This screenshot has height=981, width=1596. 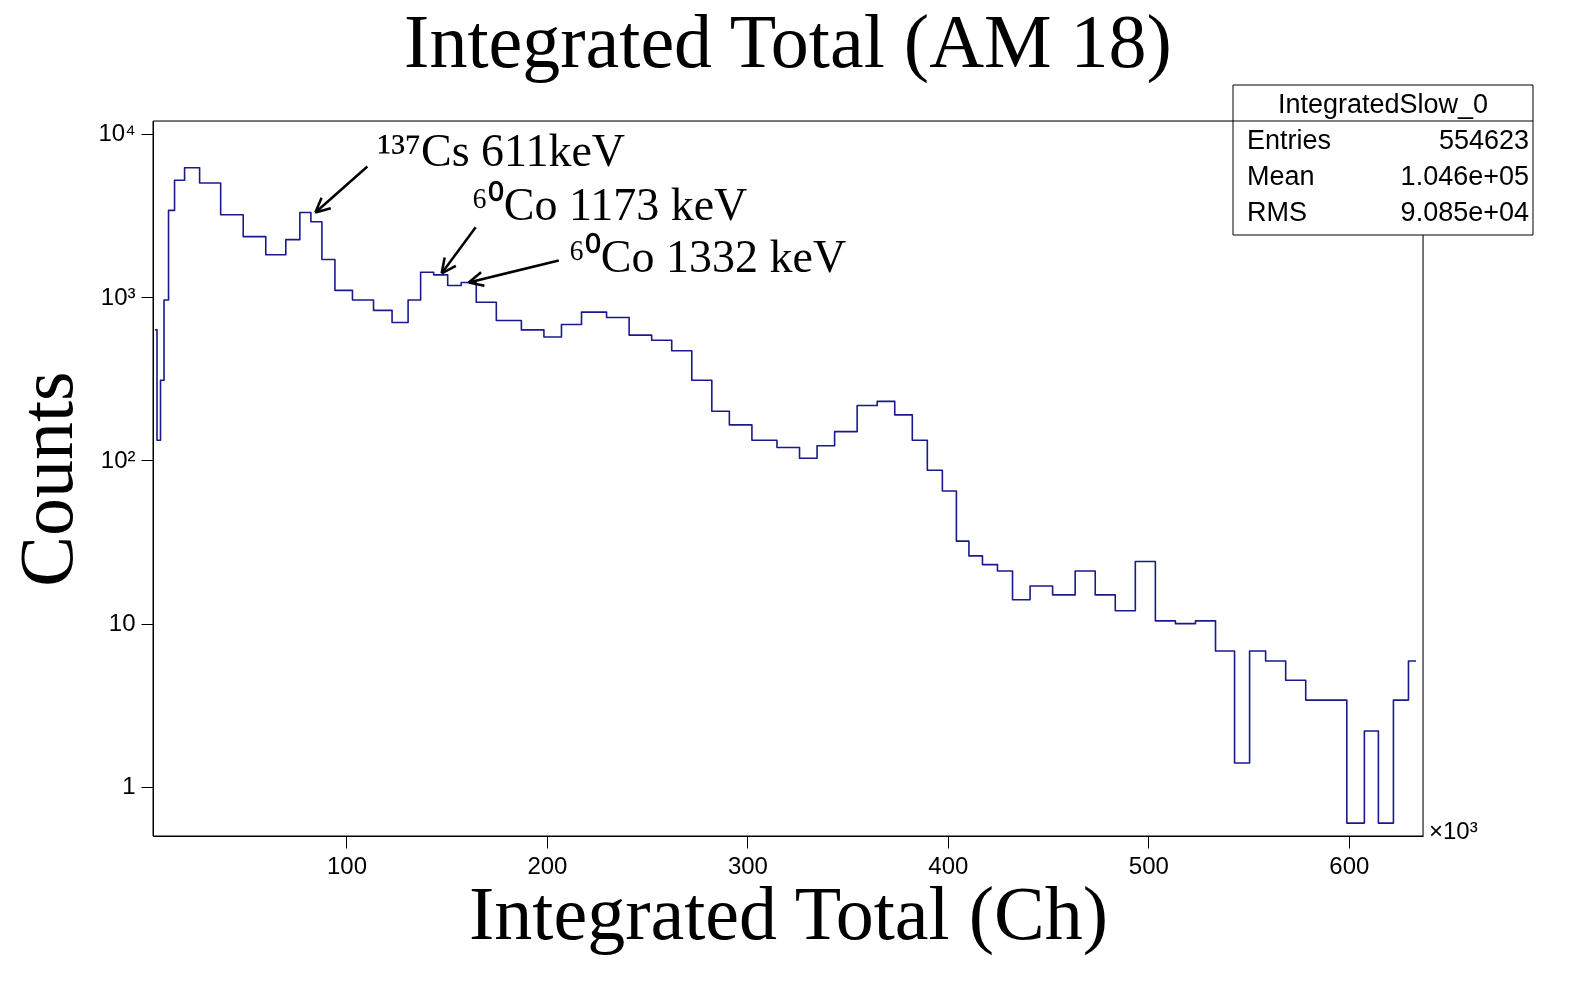 What do you see at coordinates (1464, 176) in the screenshot?
I see `annotation: 1.046e+05` at bounding box center [1464, 176].